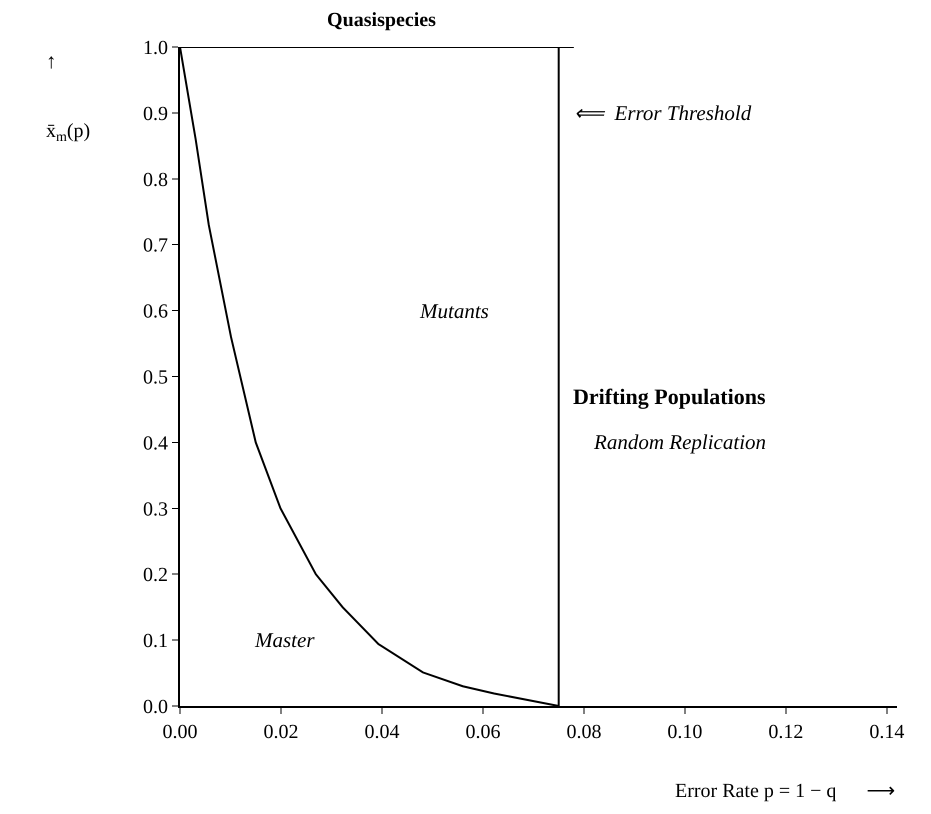  What do you see at coordinates (155, 443) in the screenshot?
I see `y-tick-label: 0.4` at bounding box center [155, 443].